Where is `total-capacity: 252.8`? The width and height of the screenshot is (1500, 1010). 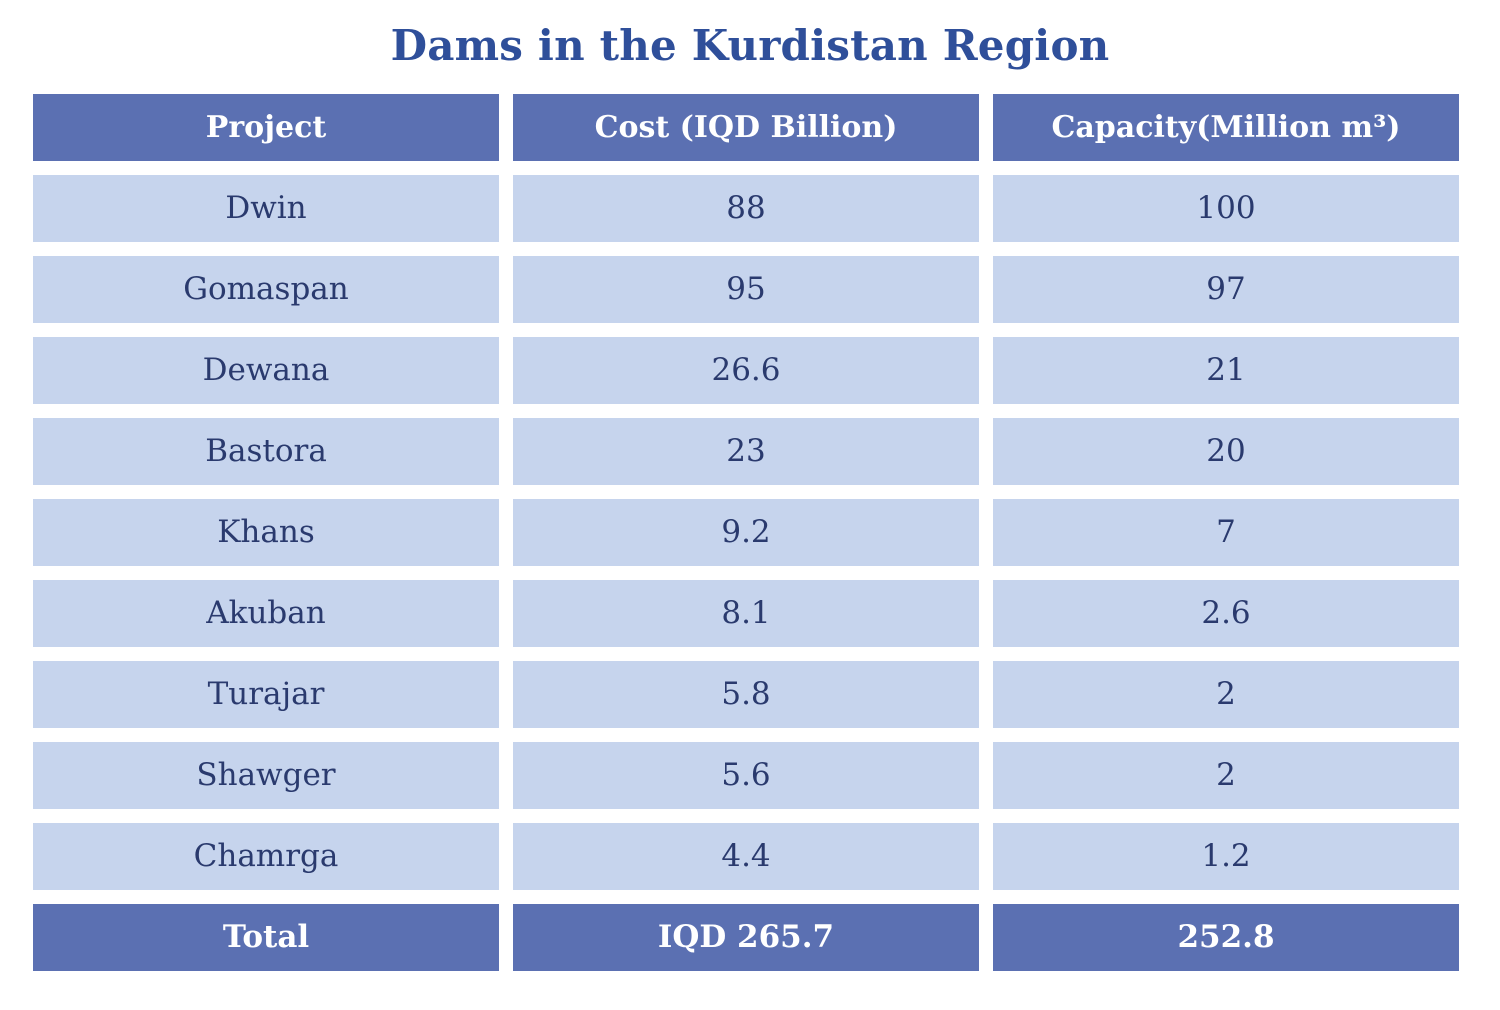 total-capacity: 252.8 is located at coordinates (1226, 937).